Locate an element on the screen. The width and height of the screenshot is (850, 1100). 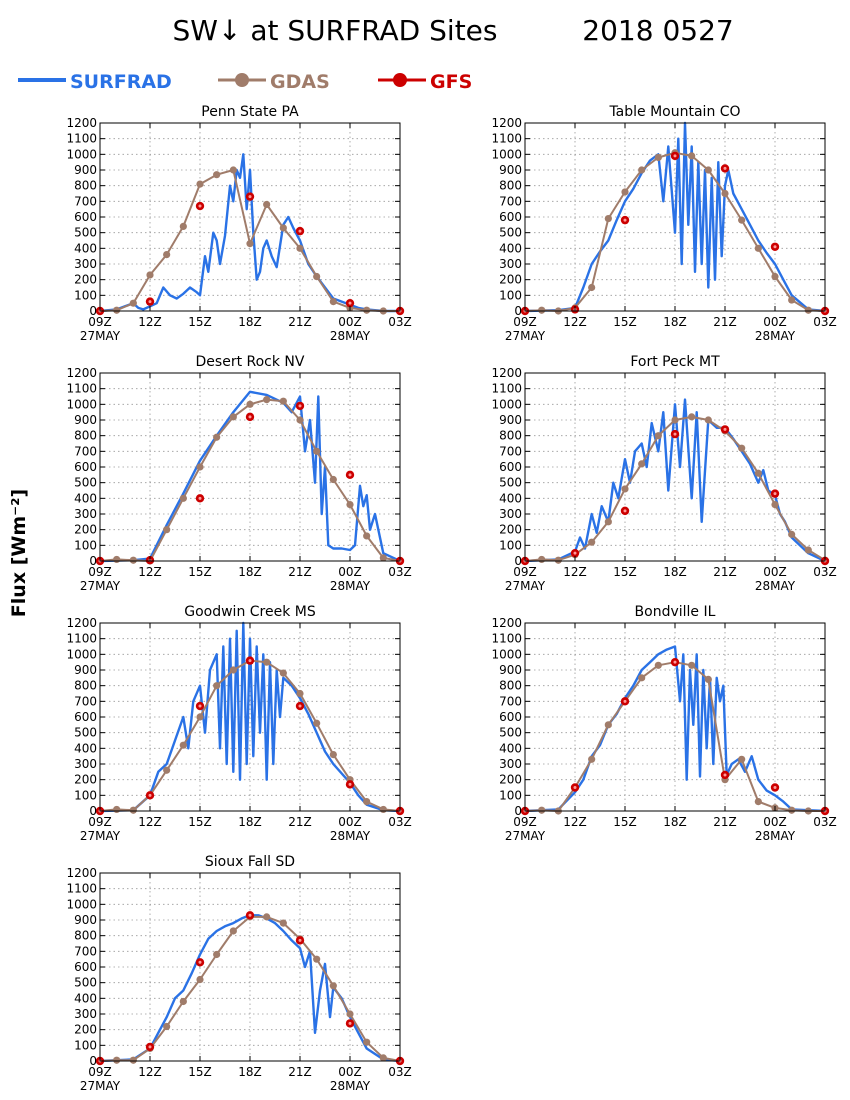
date-label: 27MAY is located at coordinates (525, 586).